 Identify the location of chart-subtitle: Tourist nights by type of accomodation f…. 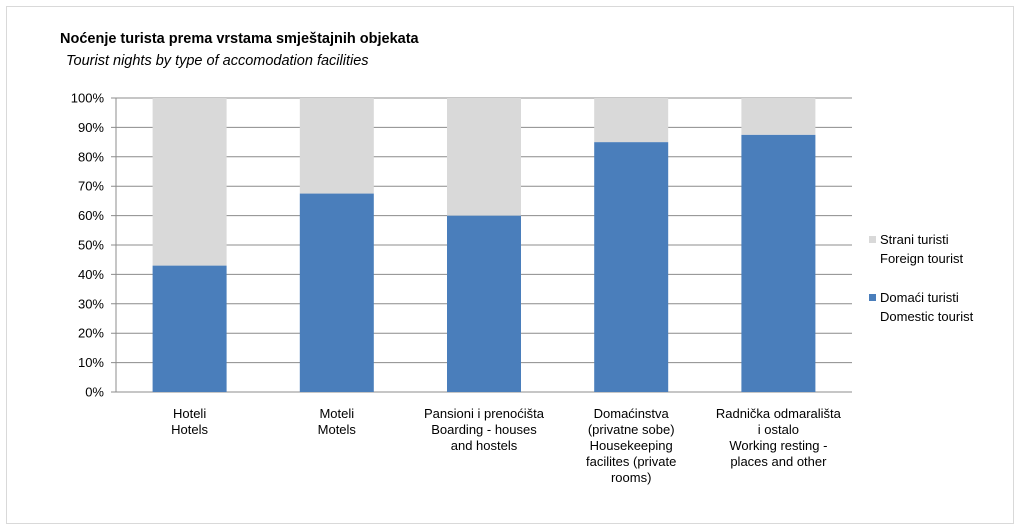
(217, 61).